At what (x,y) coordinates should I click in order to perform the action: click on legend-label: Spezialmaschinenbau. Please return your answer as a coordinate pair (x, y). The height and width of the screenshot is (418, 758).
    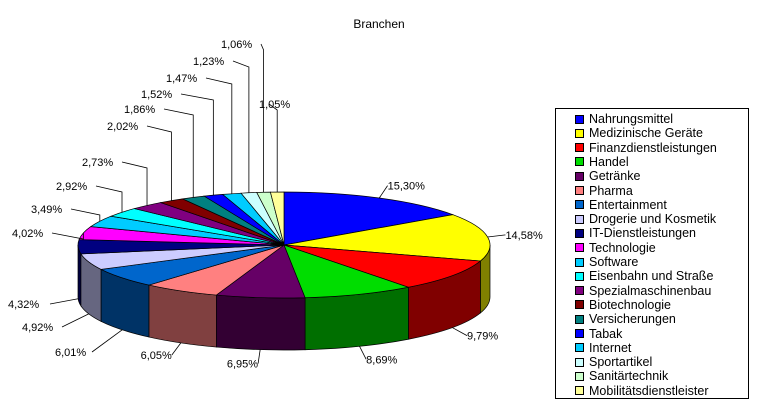
    Looking at the image, I should click on (650, 290).